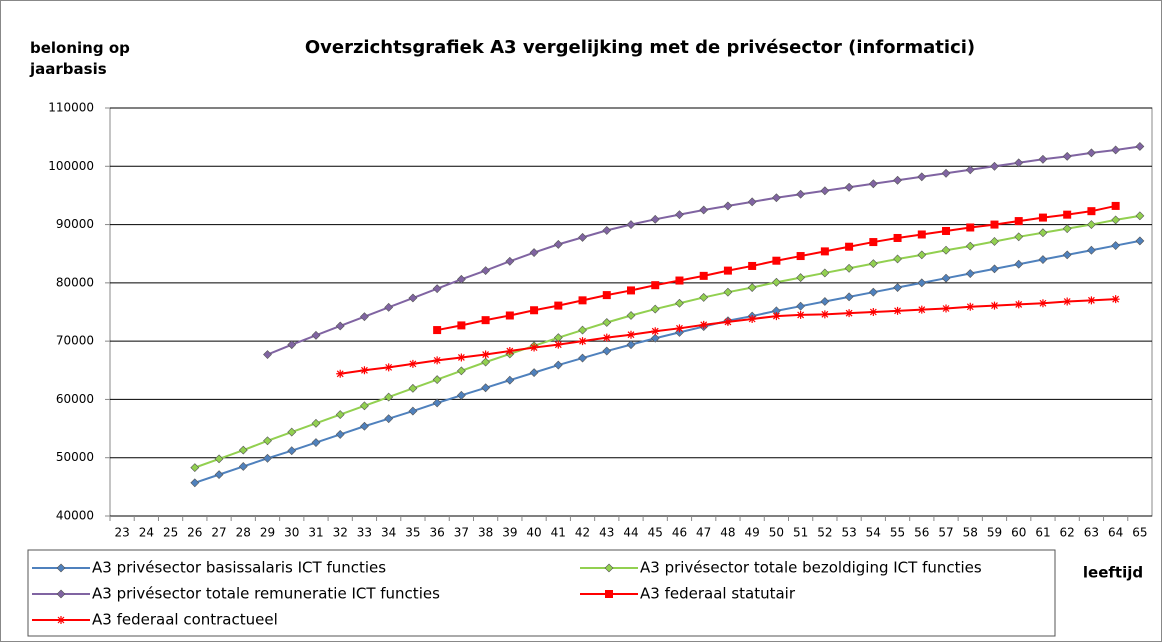 Image resolution: width=1162 pixels, height=642 pixels. Describe the element at coordinates (630, 533) in the screenshot. I see `x-tick-label: 44` at that location.